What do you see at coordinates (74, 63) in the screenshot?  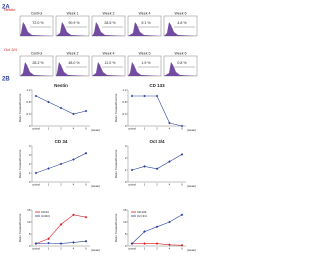 I see `gate-value: 48.0 %` at bounding box center [74, 63].